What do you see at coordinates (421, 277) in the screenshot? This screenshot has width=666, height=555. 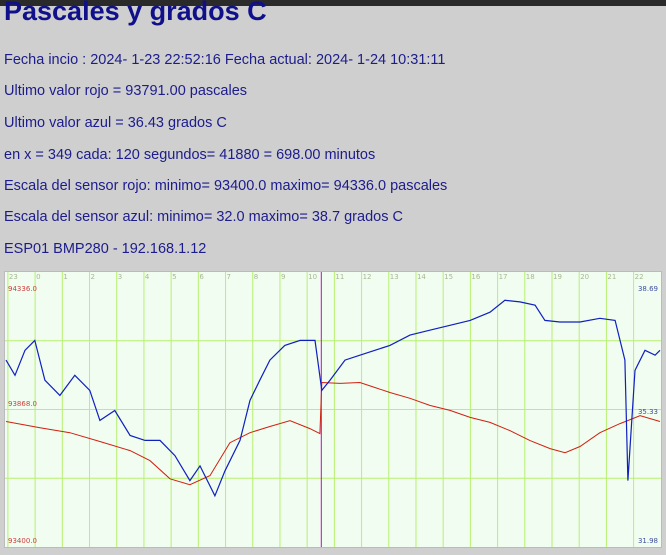 I see `x-tick-label: 14` at bounding box center [421, 277].